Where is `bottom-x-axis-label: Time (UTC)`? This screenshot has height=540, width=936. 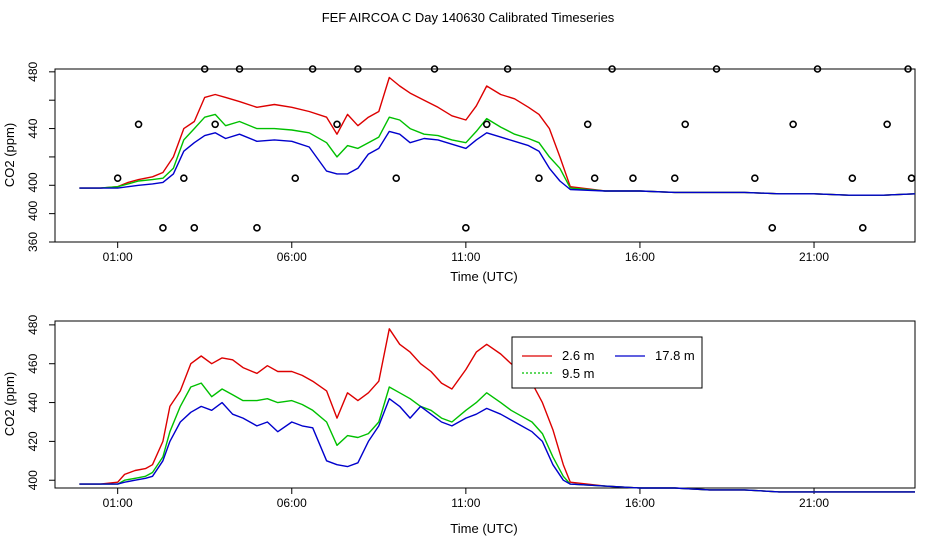 bottom-x-axis-label: Time (UTC) is located at coordinates (483, 528).